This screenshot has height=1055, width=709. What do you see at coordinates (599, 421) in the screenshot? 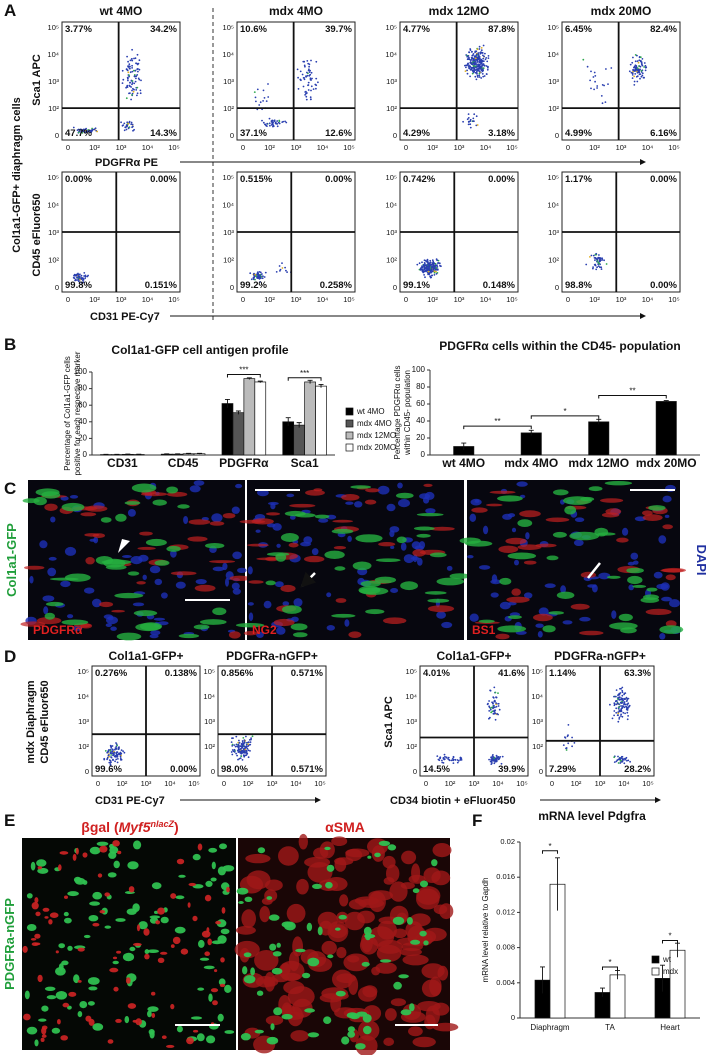
I see `error-bar` at bounding box center [599, 421].